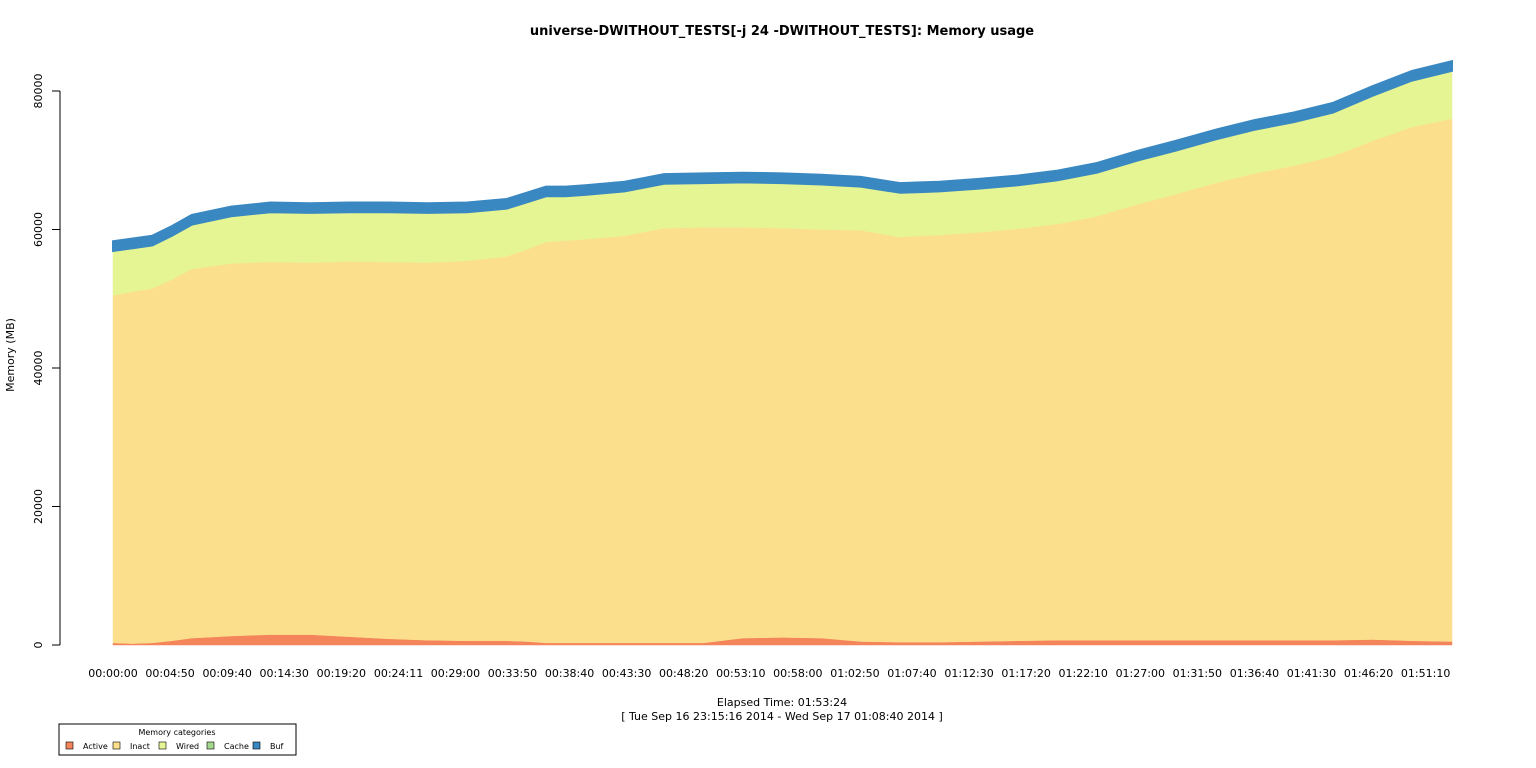  What do you see at coordinates (46, 361) in the screenshot?
I see `y-axis: 0 20000 40000 60000 80000` at bounding box center [46, 361].